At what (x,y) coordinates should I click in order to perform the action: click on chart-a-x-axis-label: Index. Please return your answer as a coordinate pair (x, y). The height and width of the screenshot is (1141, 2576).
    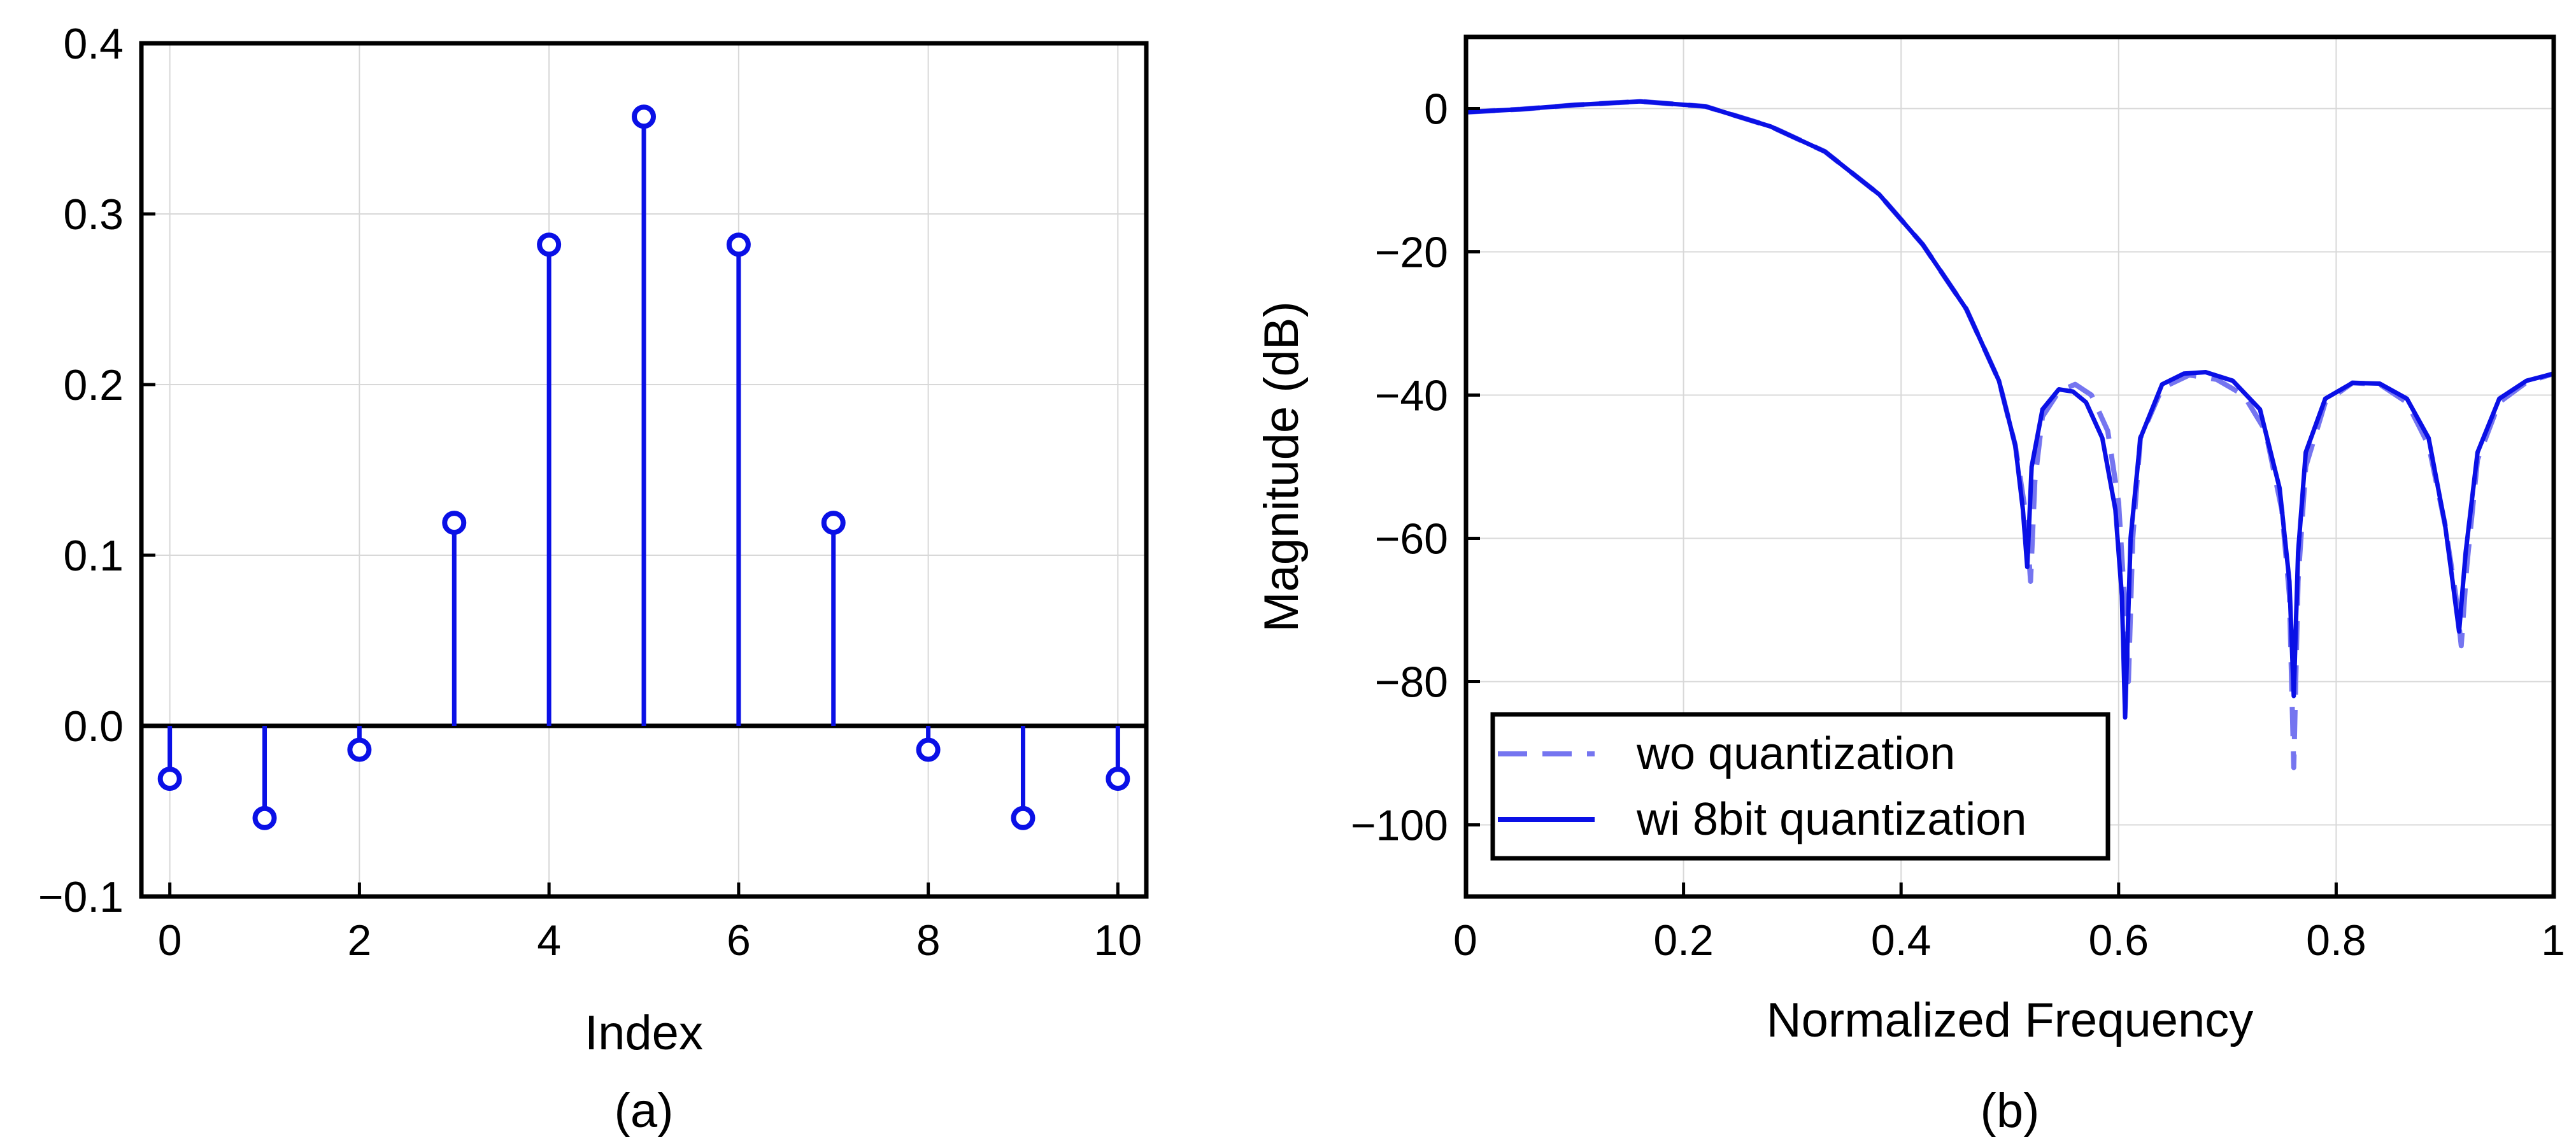
    Looking at the image, I should click on (644, 1033).